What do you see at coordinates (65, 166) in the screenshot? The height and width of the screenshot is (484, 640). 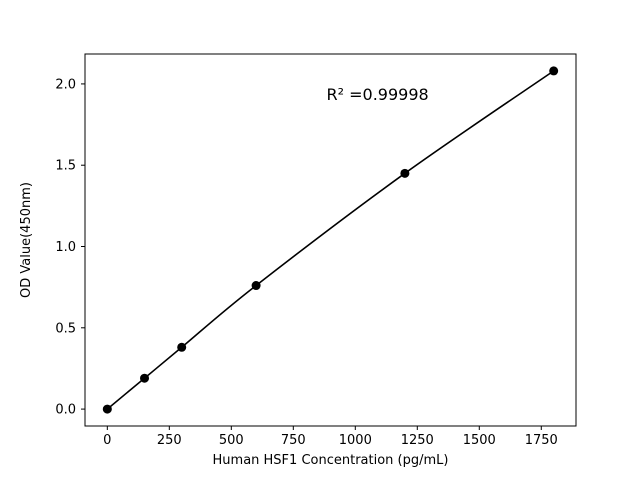 I see `y-tick-label: 1.5` at bounding box center [65, 166].